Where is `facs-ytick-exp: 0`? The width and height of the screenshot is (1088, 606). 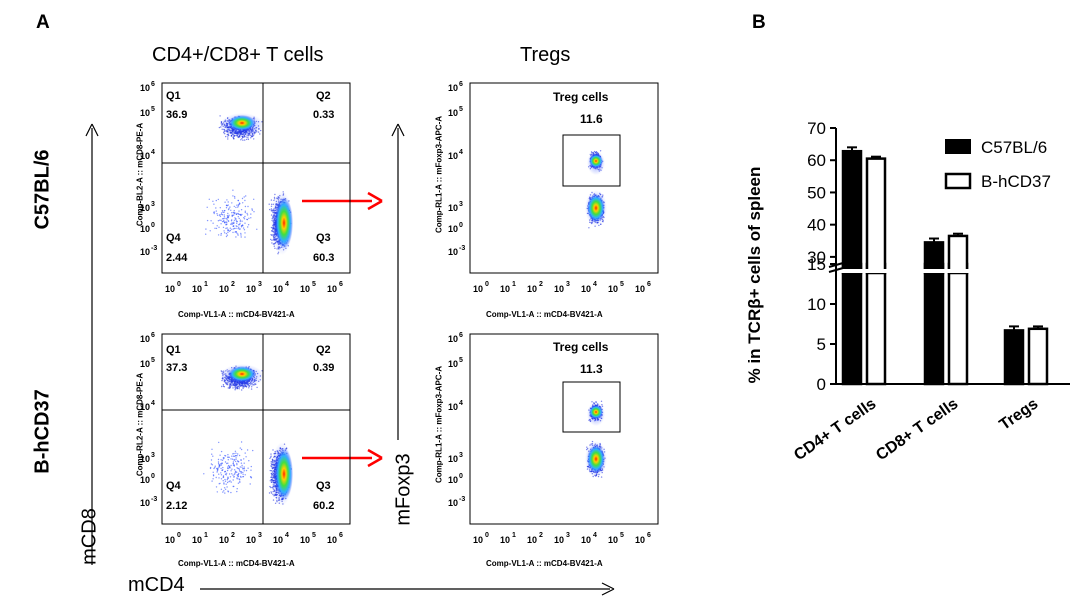
facs-ytick-exp: 0 is located at coordinates (153, 225).